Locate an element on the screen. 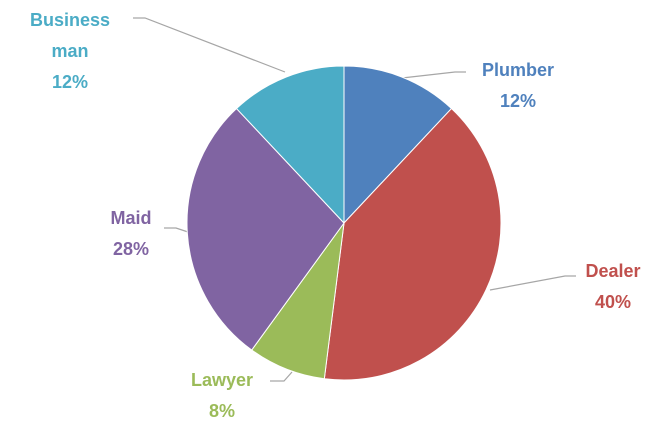  data-label: Plumber 12% is located at coordinates (518, 86).